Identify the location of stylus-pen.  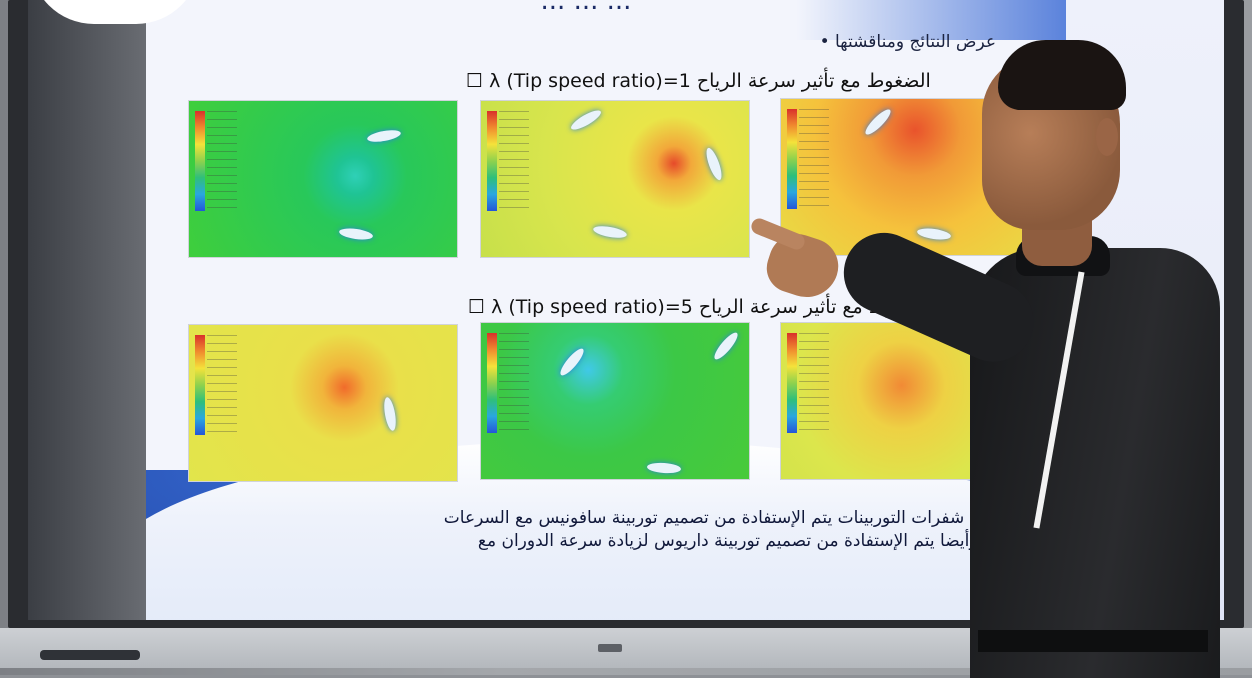
(90, 655).